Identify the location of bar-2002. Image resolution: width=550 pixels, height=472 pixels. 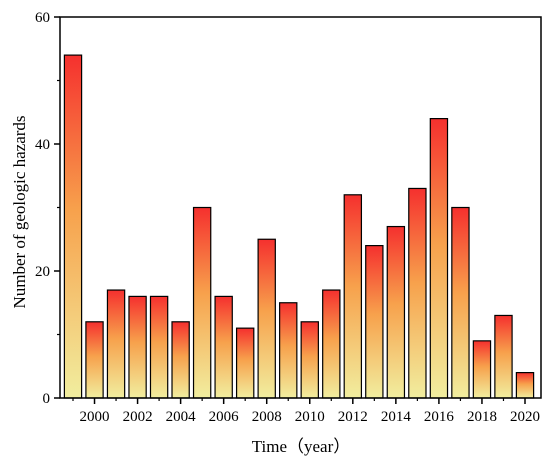
(137, 347).